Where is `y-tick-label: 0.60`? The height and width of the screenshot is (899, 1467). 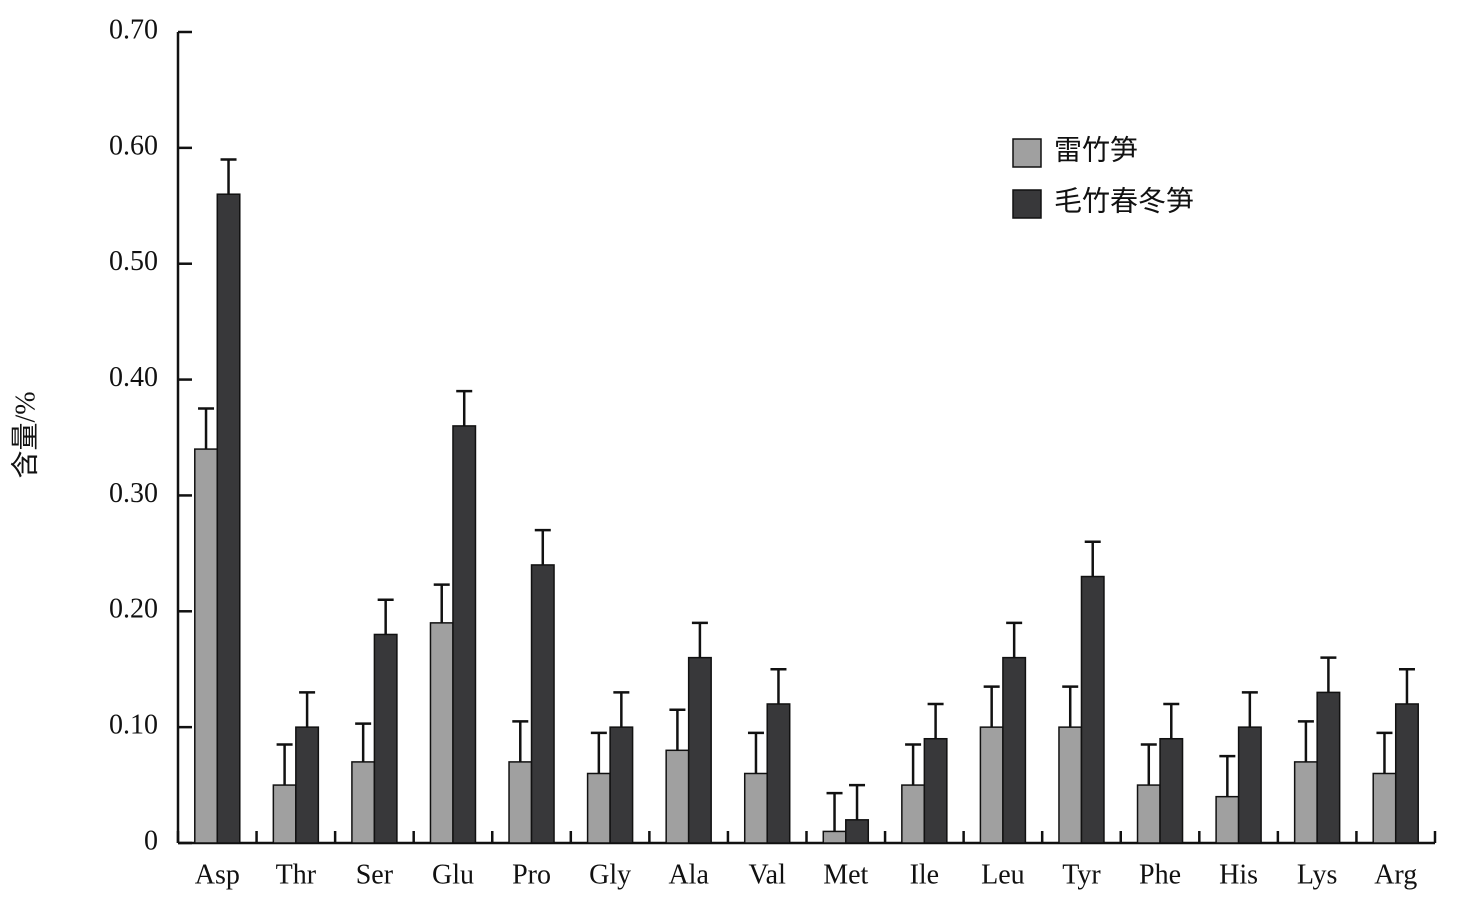
y-tick-label: 0.60 is located at coordinates (133, 145).